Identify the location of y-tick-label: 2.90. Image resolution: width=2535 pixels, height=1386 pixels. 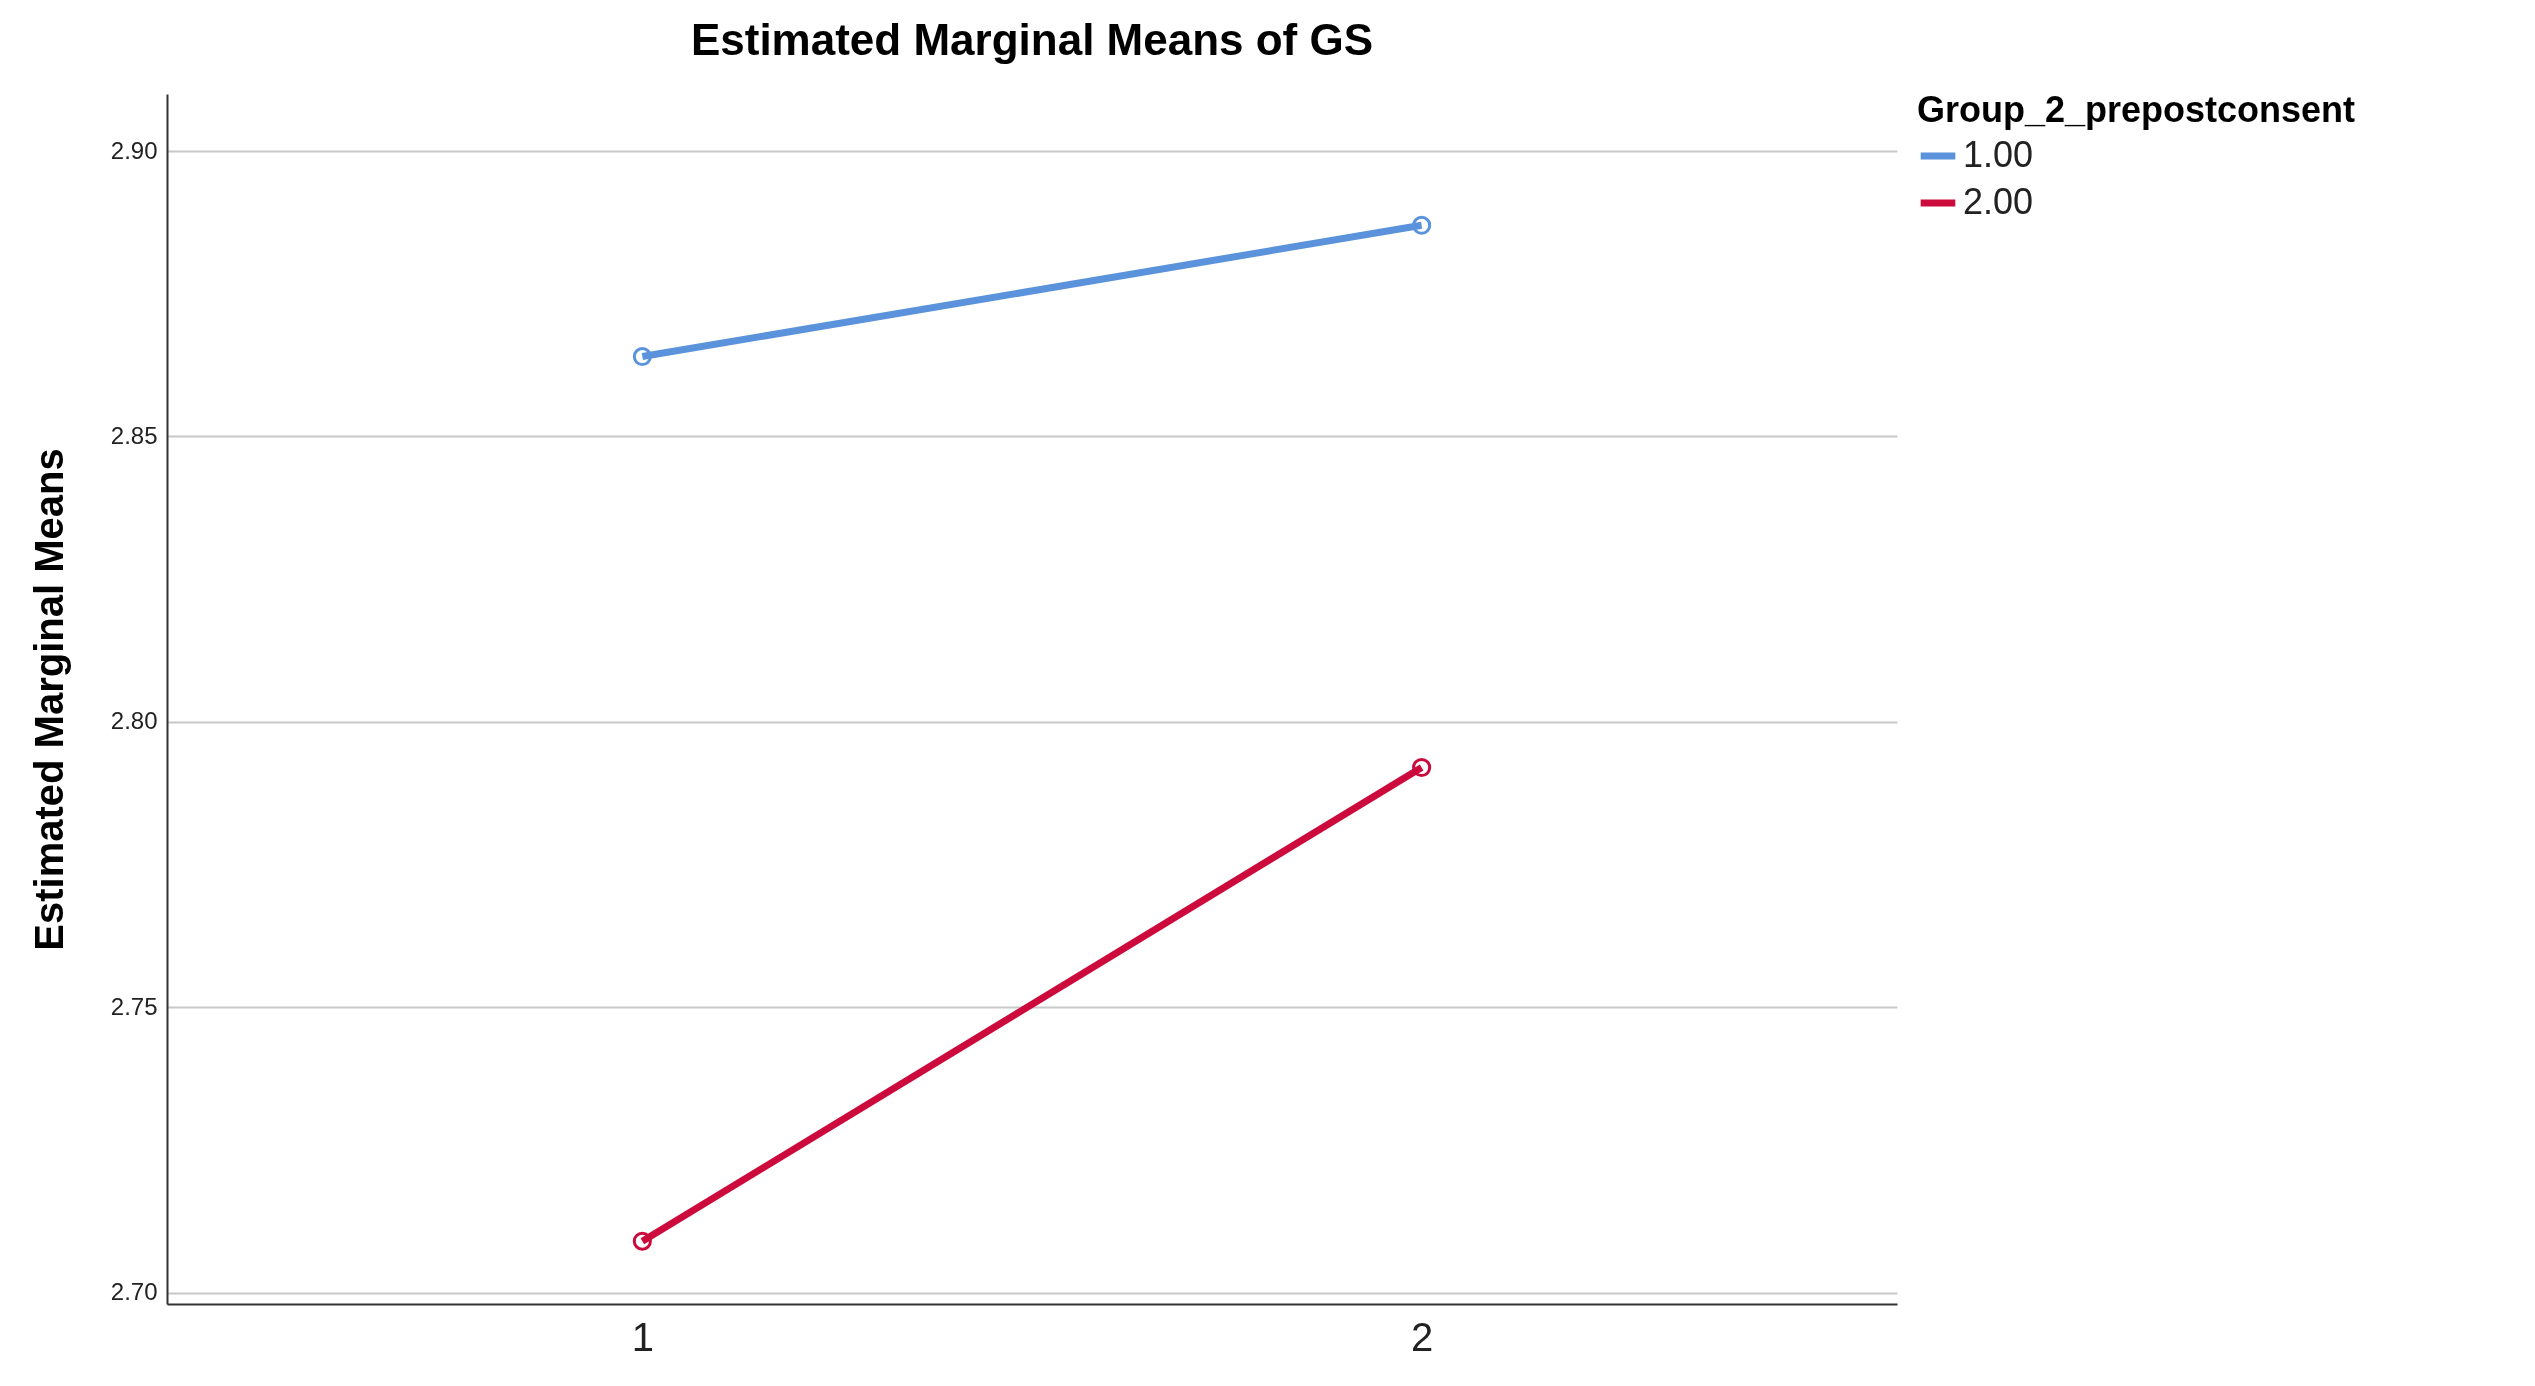
(134, 150).